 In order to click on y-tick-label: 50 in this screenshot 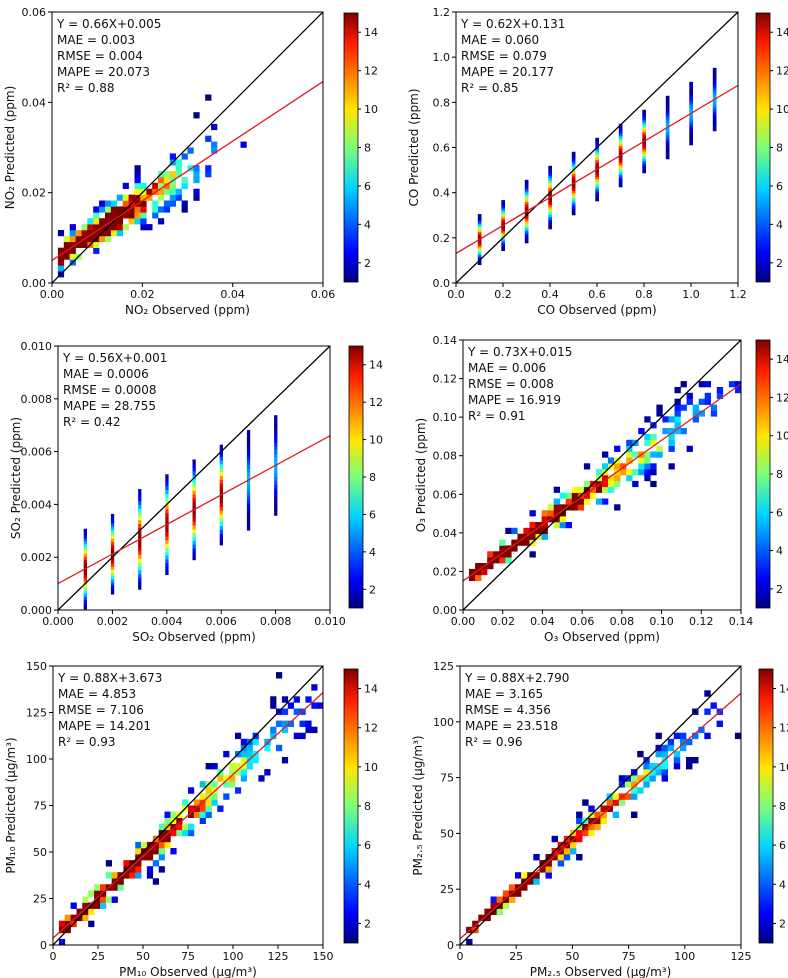, I will do `click(40, 852)`.